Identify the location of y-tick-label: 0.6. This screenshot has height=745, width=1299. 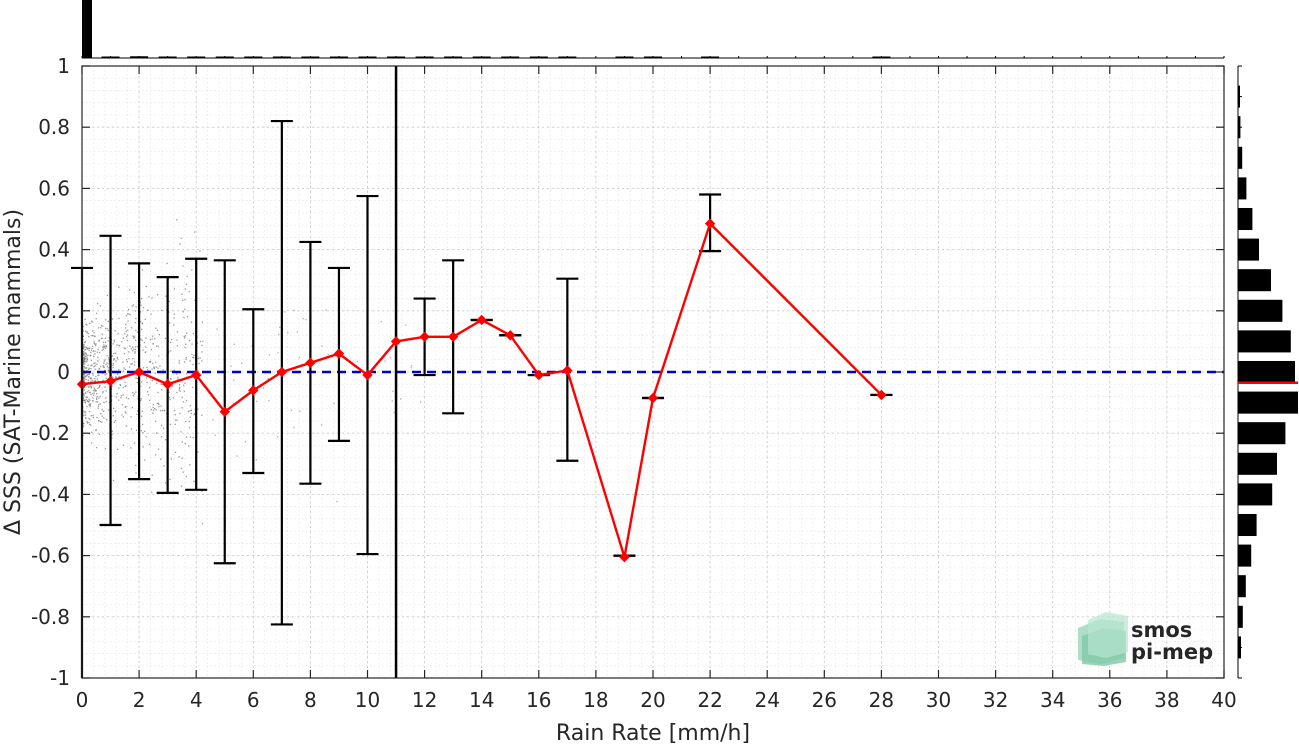
(54, 188).